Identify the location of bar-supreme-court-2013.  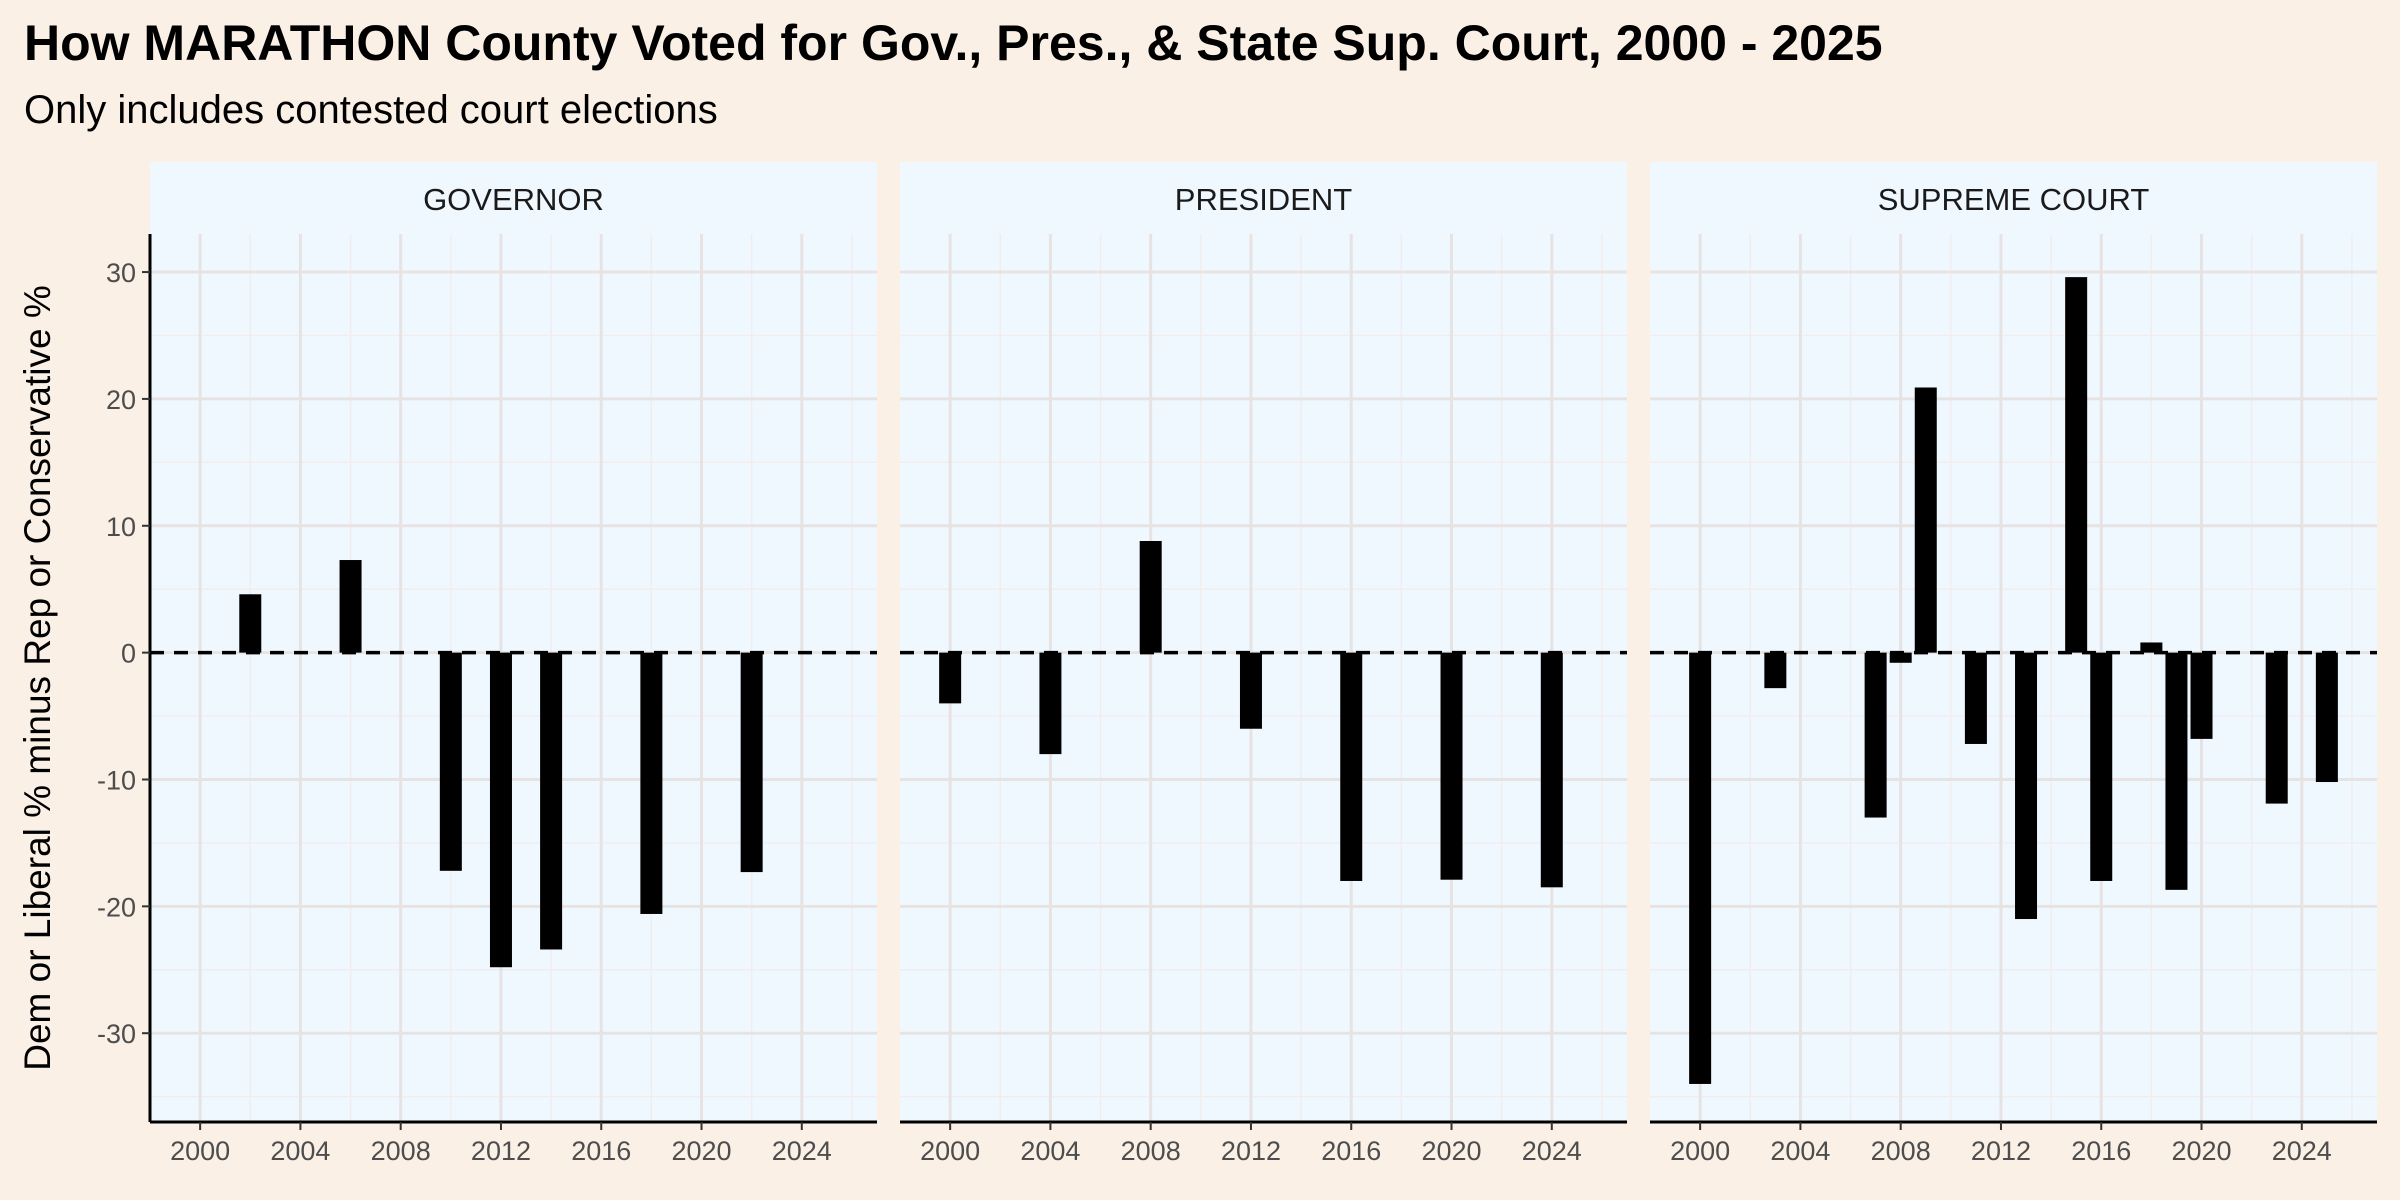
(2026, 786).